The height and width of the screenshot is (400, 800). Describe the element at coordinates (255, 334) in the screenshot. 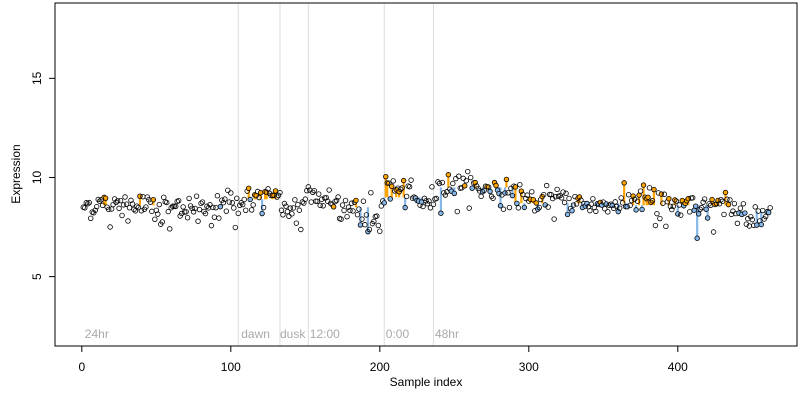

I see `period-label: dawn` at that location.